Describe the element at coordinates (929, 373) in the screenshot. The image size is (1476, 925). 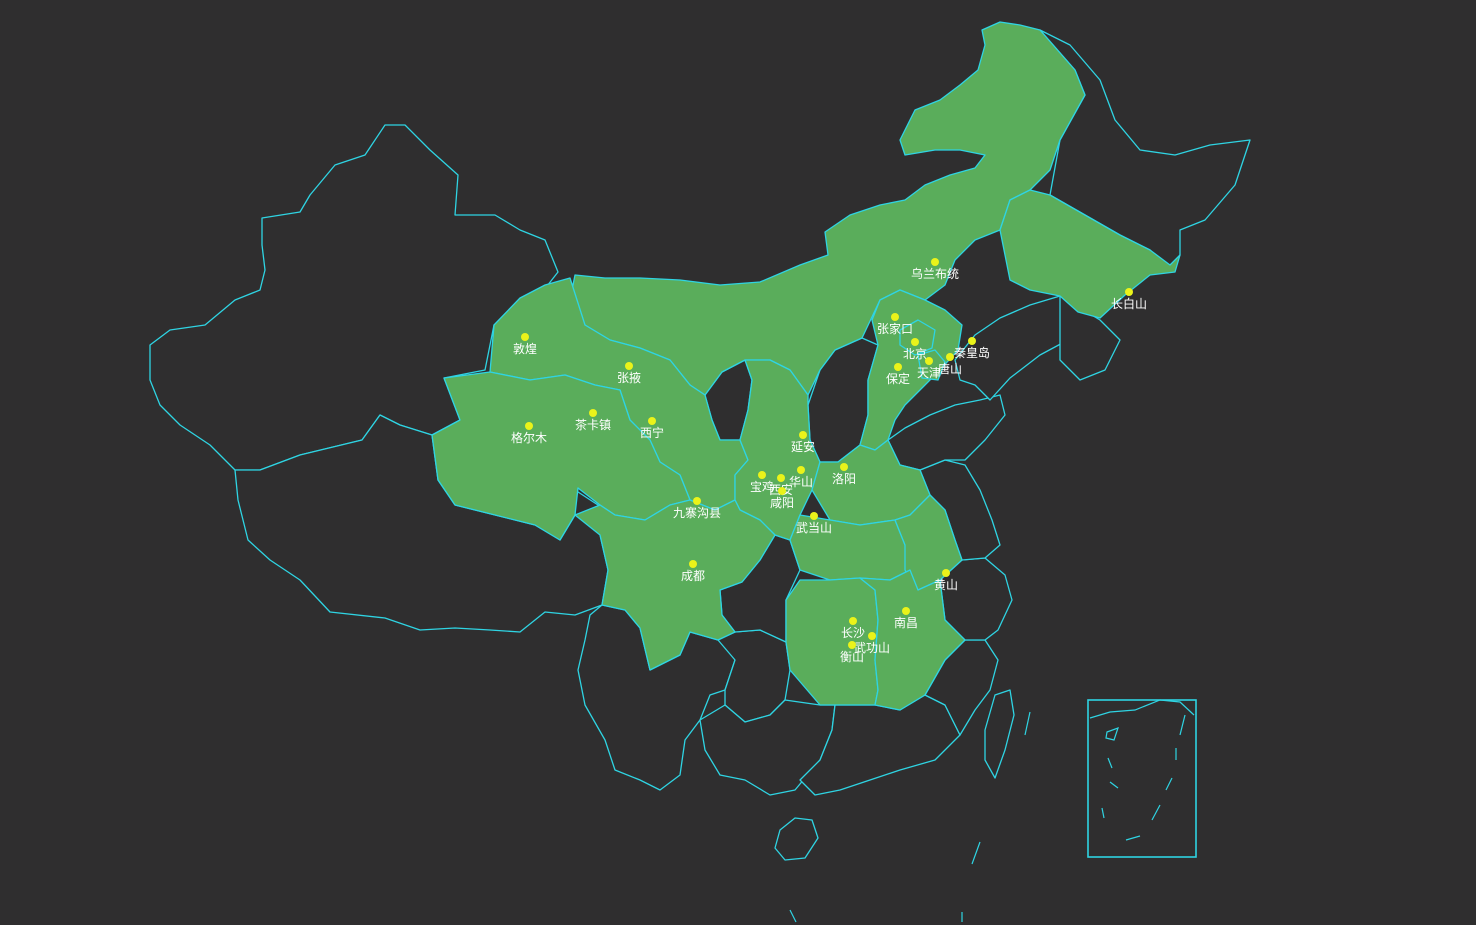
I see `city-label: 天津` at that location.